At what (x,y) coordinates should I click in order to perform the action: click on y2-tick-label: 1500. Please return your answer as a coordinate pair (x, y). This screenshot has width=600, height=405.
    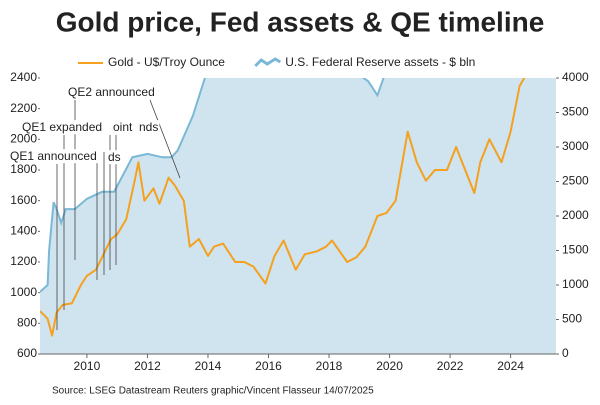
    Looking at the image, I should click on (575, 250).